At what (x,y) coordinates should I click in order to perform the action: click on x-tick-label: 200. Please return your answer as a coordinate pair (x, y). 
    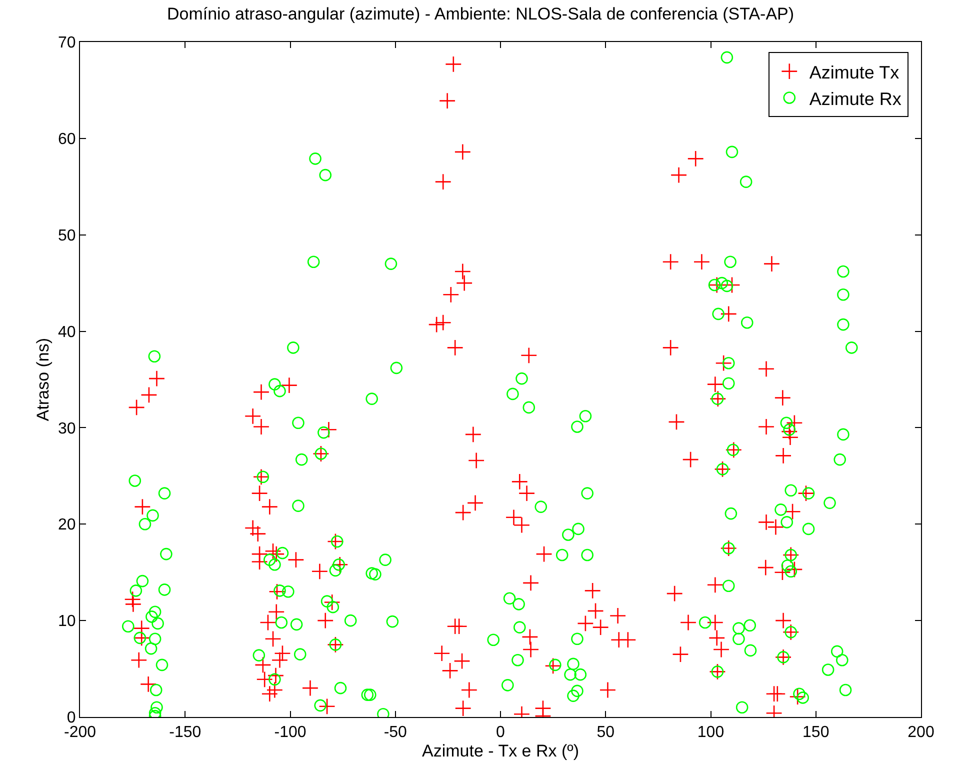
    Looking at the image, I should click on (921, 733).